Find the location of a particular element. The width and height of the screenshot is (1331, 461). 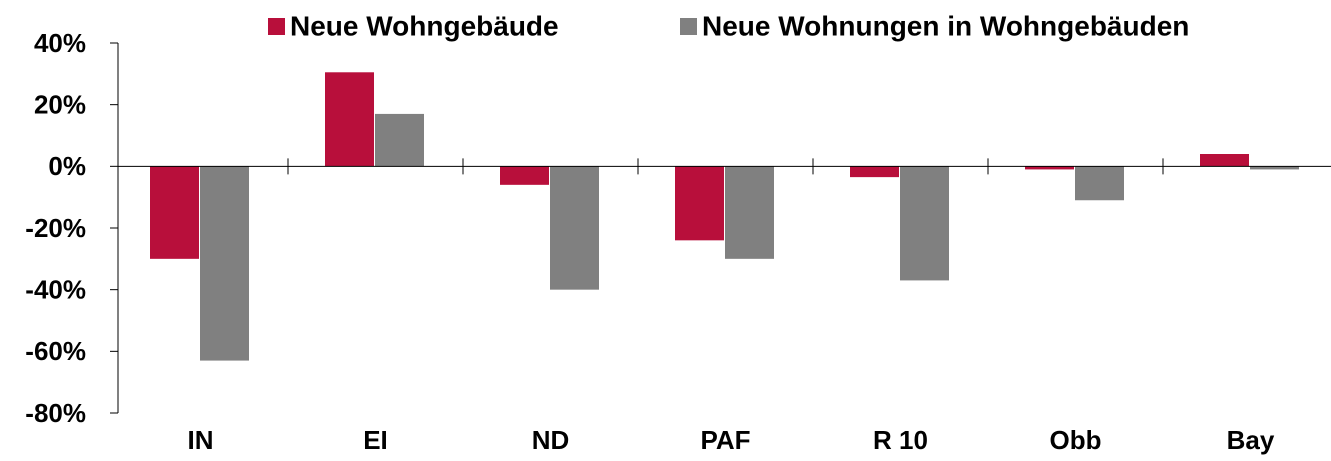

x-tick-label: ND is located at coordinates (551, 440).